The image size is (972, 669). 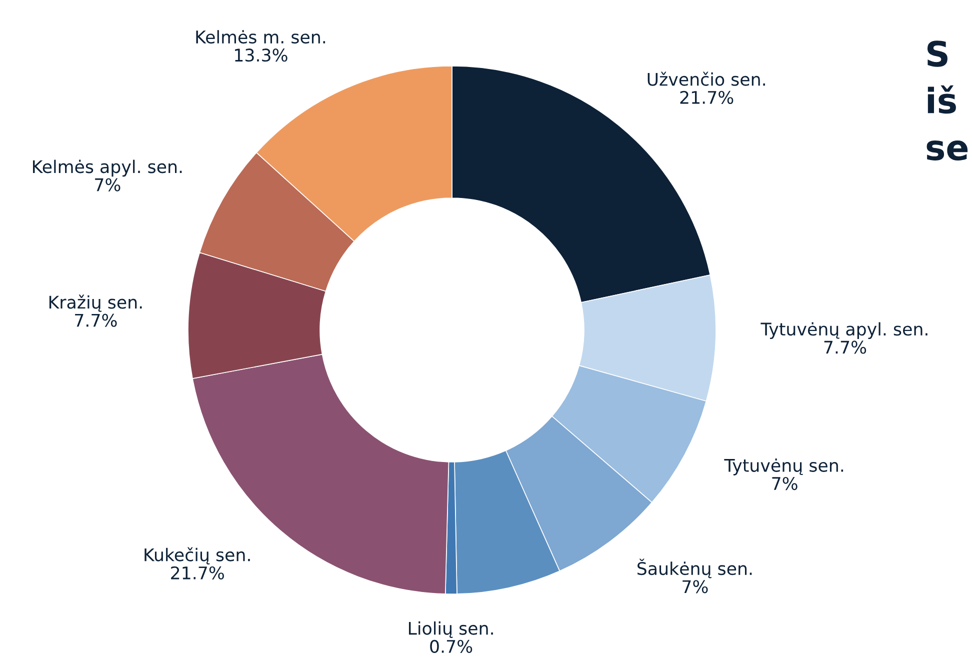 What do you see at coordinates (261, 55) in the screenshot?
I see `data-label: 13.3%` at bounding box center [261, 55].